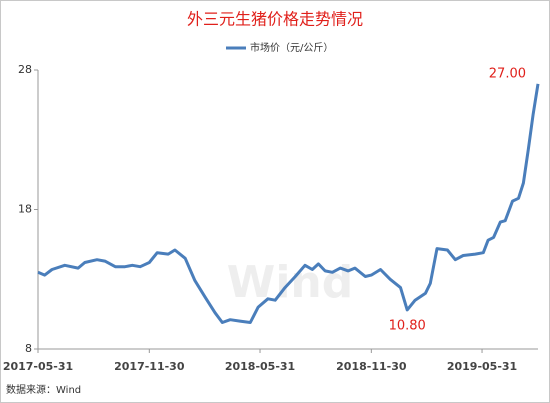 The width and height of the screenshot is (550, 403). I want to click on chart-title: 外三元生猪价格走势情况, so click(275, 19).